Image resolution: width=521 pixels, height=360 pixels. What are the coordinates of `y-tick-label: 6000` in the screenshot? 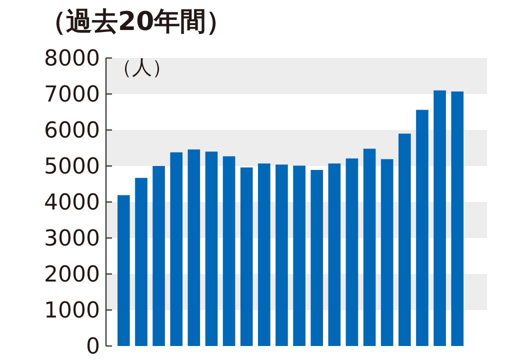 It's located at (72, 131).